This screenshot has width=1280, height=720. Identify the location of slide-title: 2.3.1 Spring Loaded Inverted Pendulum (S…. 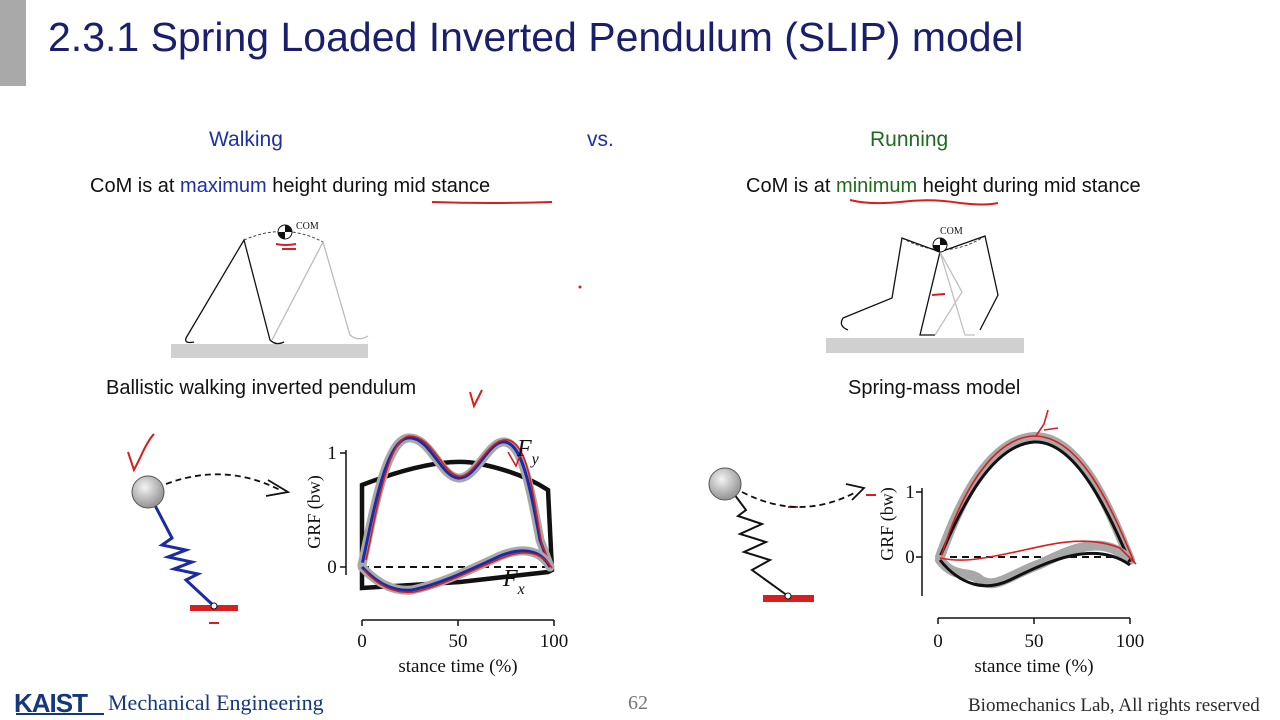
(536, 37).